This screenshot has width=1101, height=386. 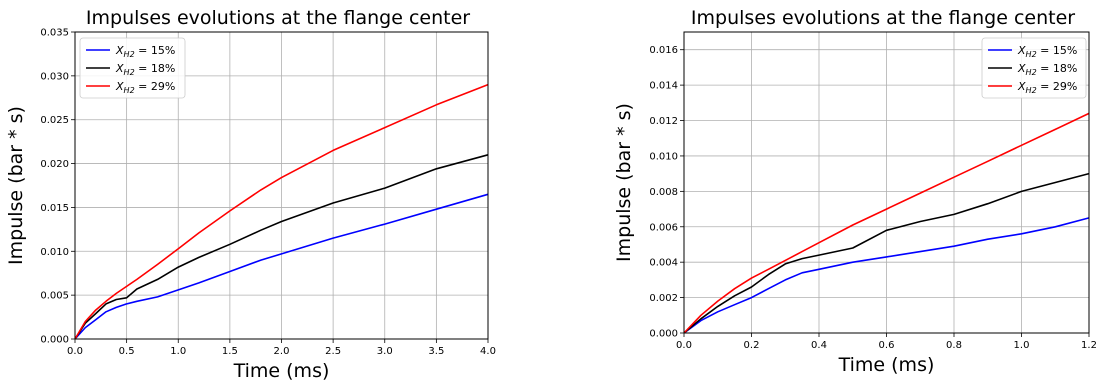 I want to click on y-tick-label: 0.030, so click(x=54, y=76).